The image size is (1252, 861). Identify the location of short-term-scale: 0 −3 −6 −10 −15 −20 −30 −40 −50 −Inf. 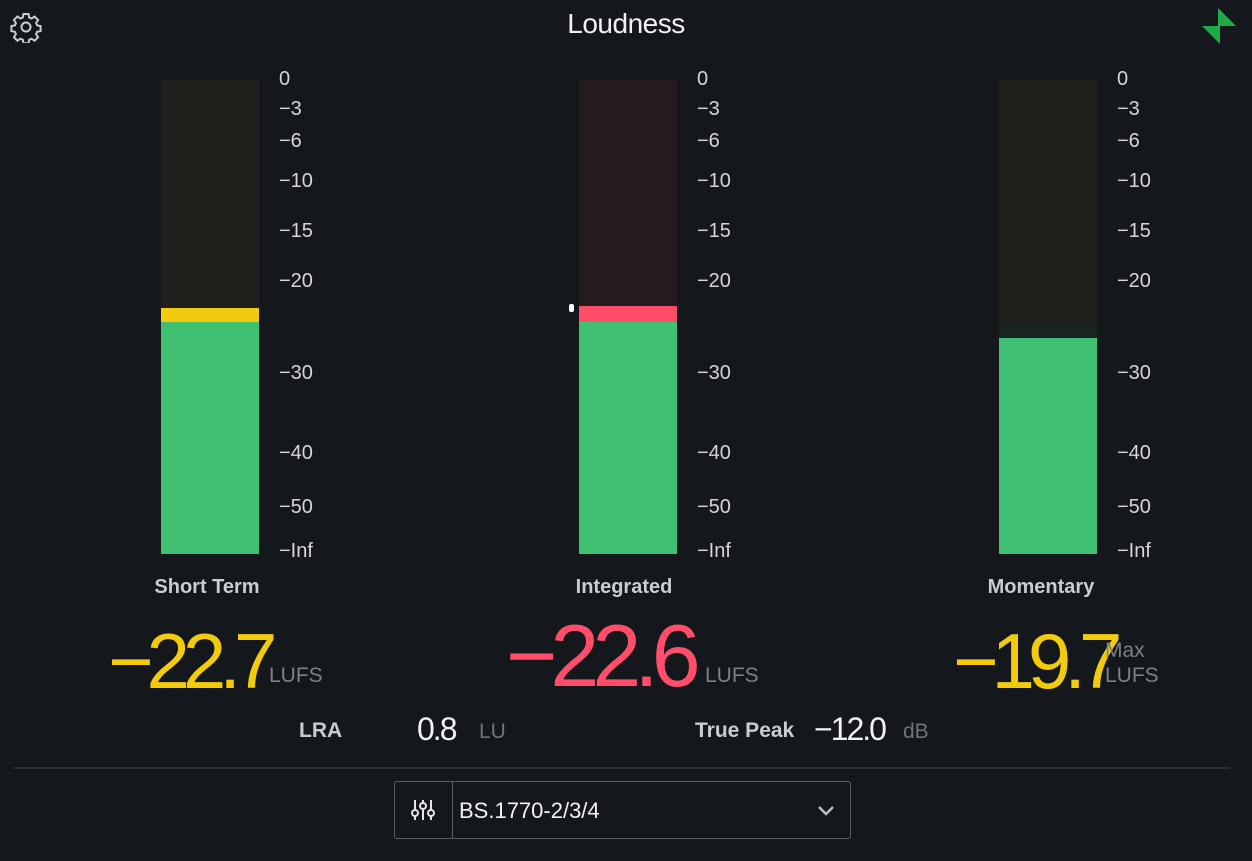
(309, 430).